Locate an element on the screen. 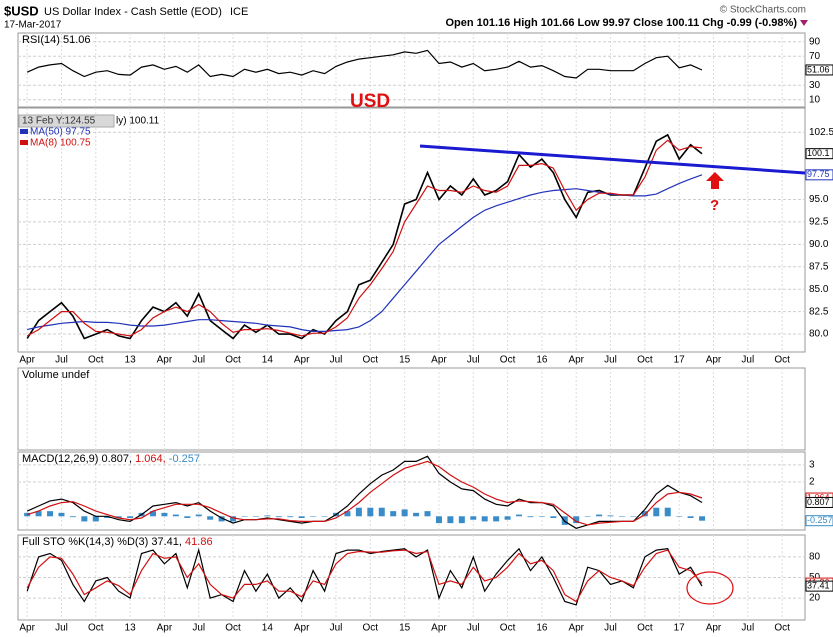 The height and width of the screenshot is (637, 833). legend: Volume undef is located at coordinates (56, 375).